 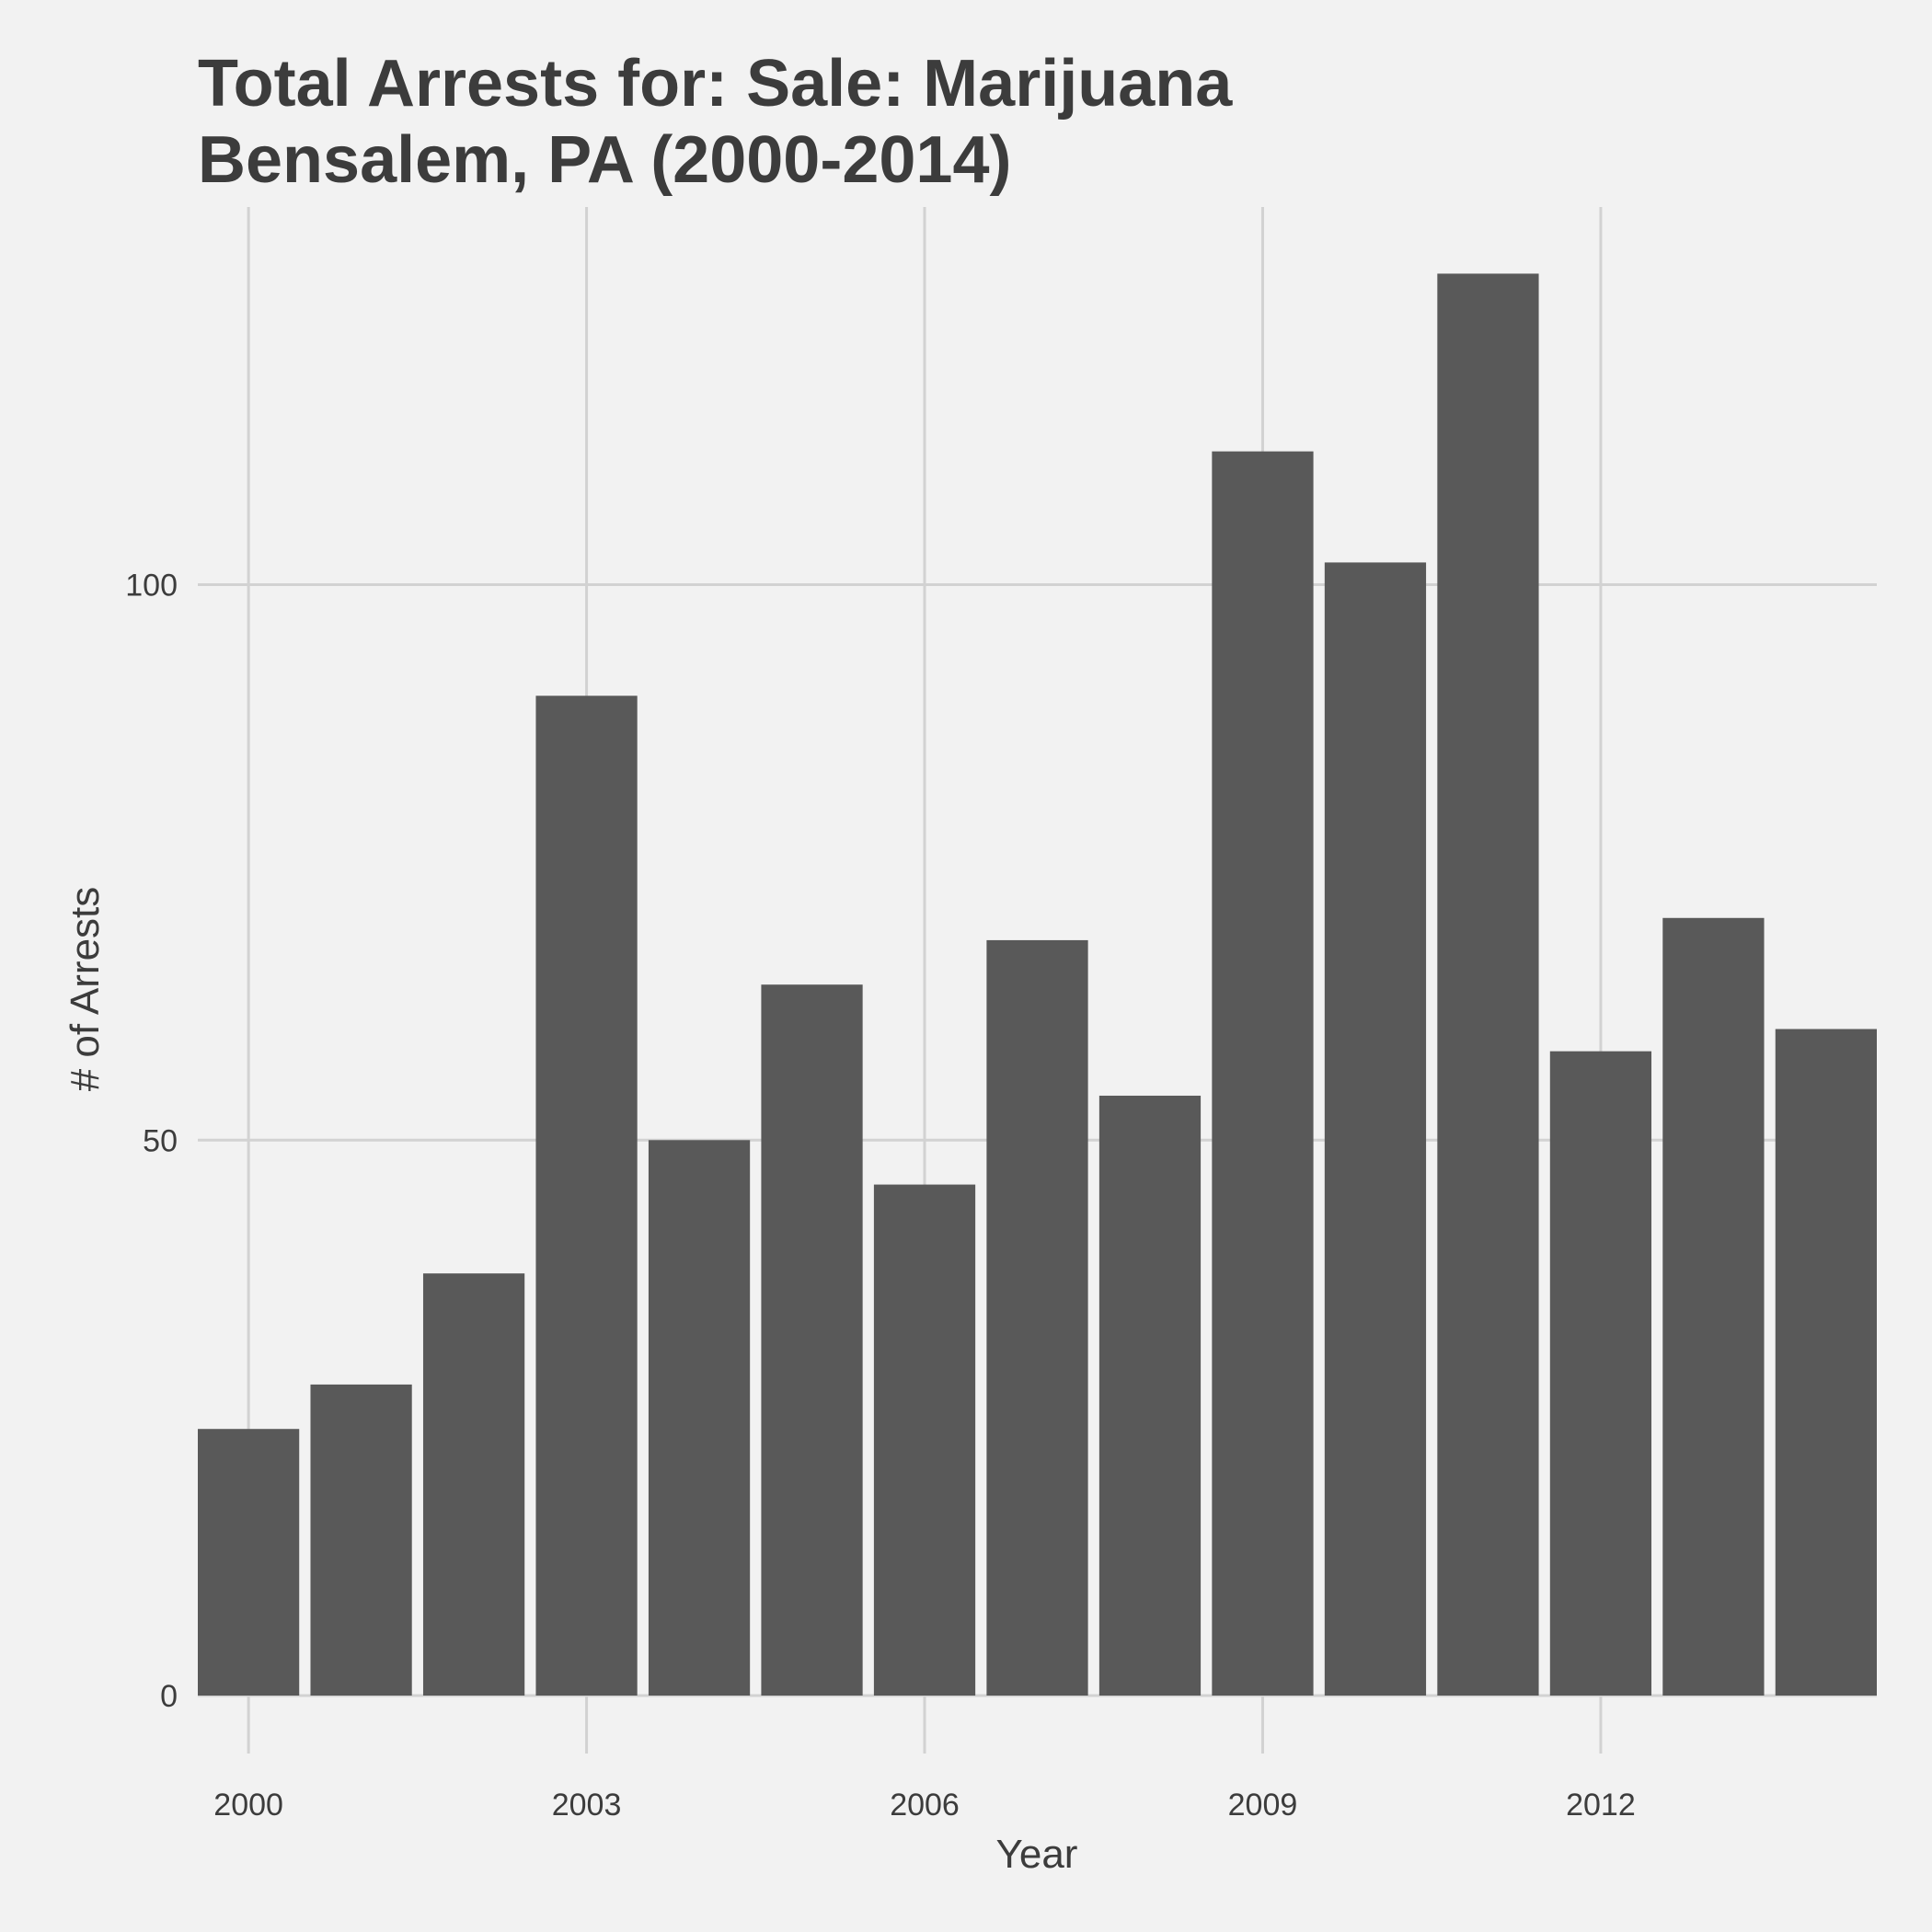 I want to click on bar-2008, so click(x=1150, y=1395).